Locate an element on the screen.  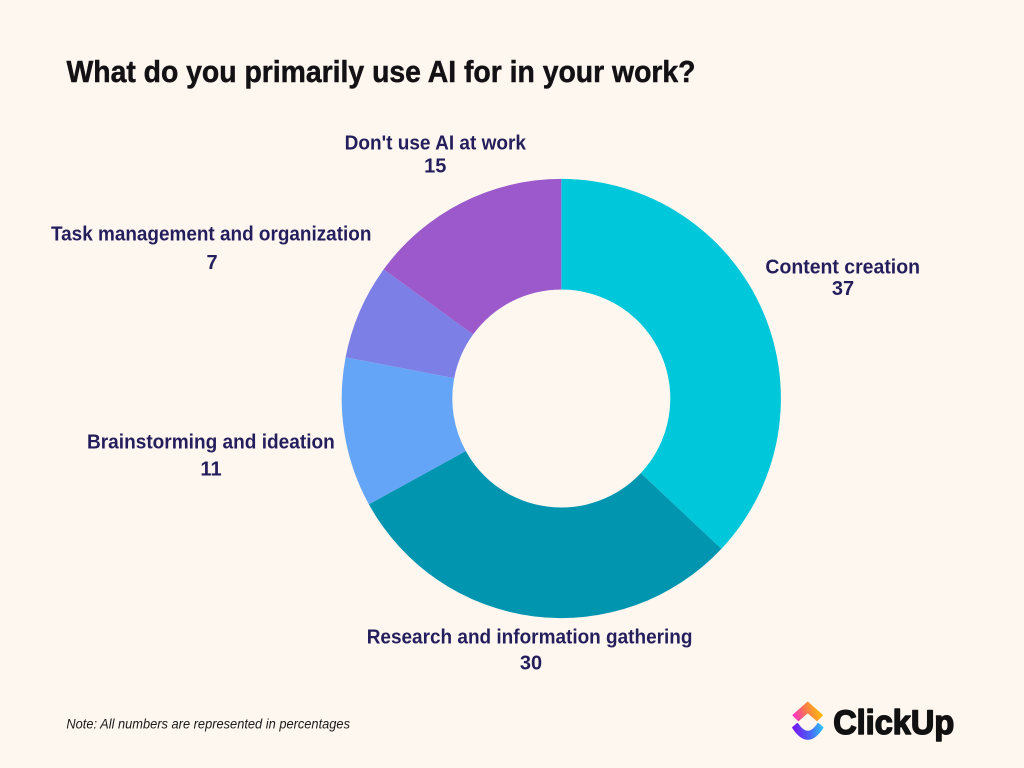
svg-text: 15 is located at coordinates (435, 166).